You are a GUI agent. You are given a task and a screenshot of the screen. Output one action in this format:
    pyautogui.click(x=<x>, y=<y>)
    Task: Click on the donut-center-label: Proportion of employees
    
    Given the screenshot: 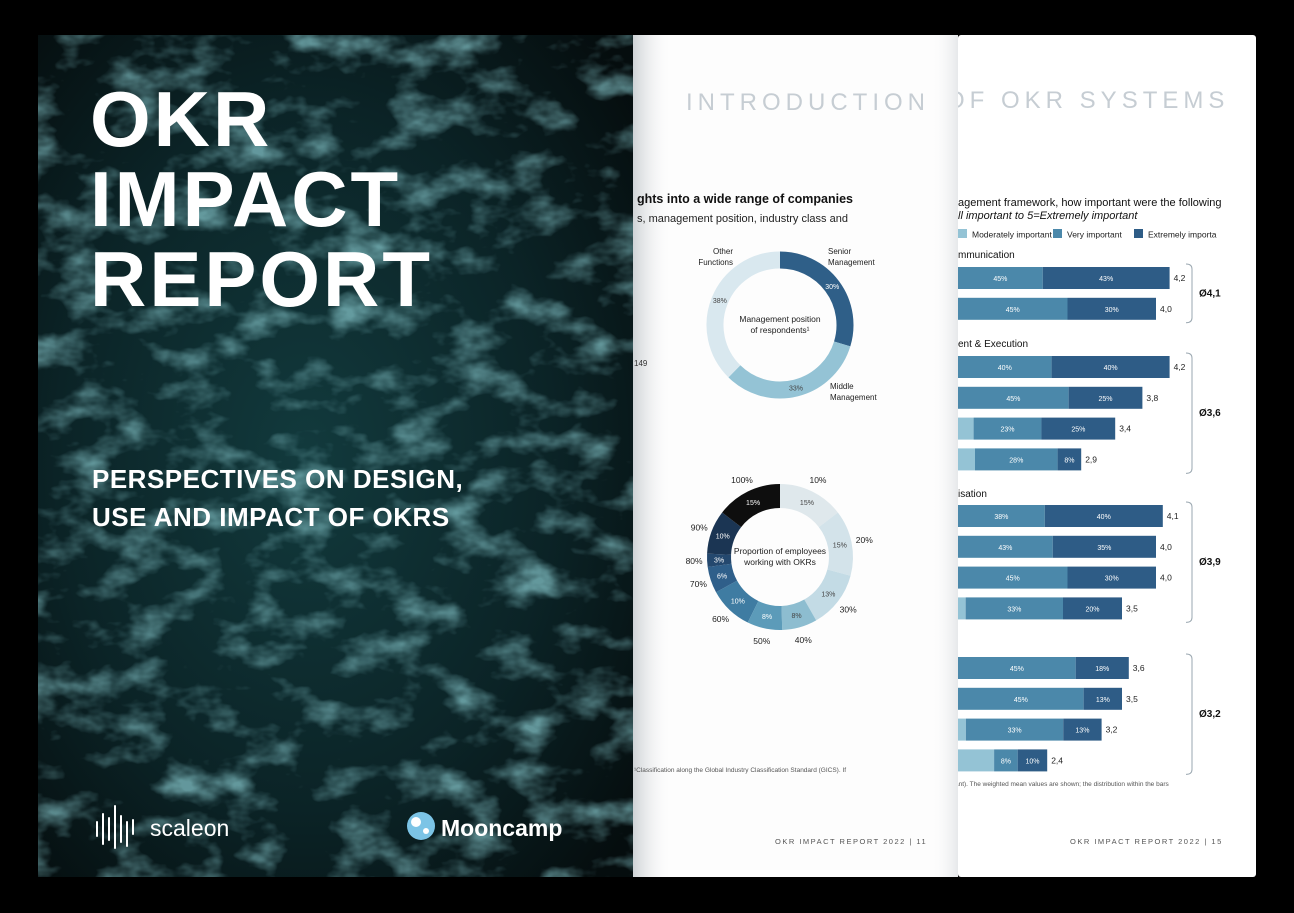 What is the action you would take?
    pyautogui.click(x=780, y=551)
    